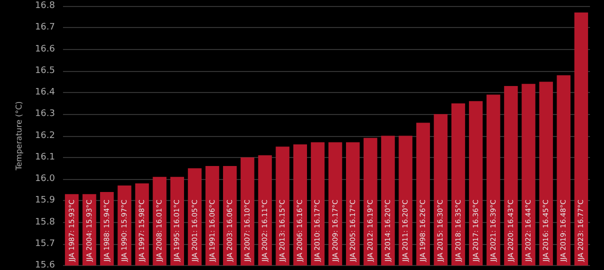 Image resolution: width=604 pixels, height=270 pixels. I want to click on y-tick-label: 16.2, so click(44, 135).